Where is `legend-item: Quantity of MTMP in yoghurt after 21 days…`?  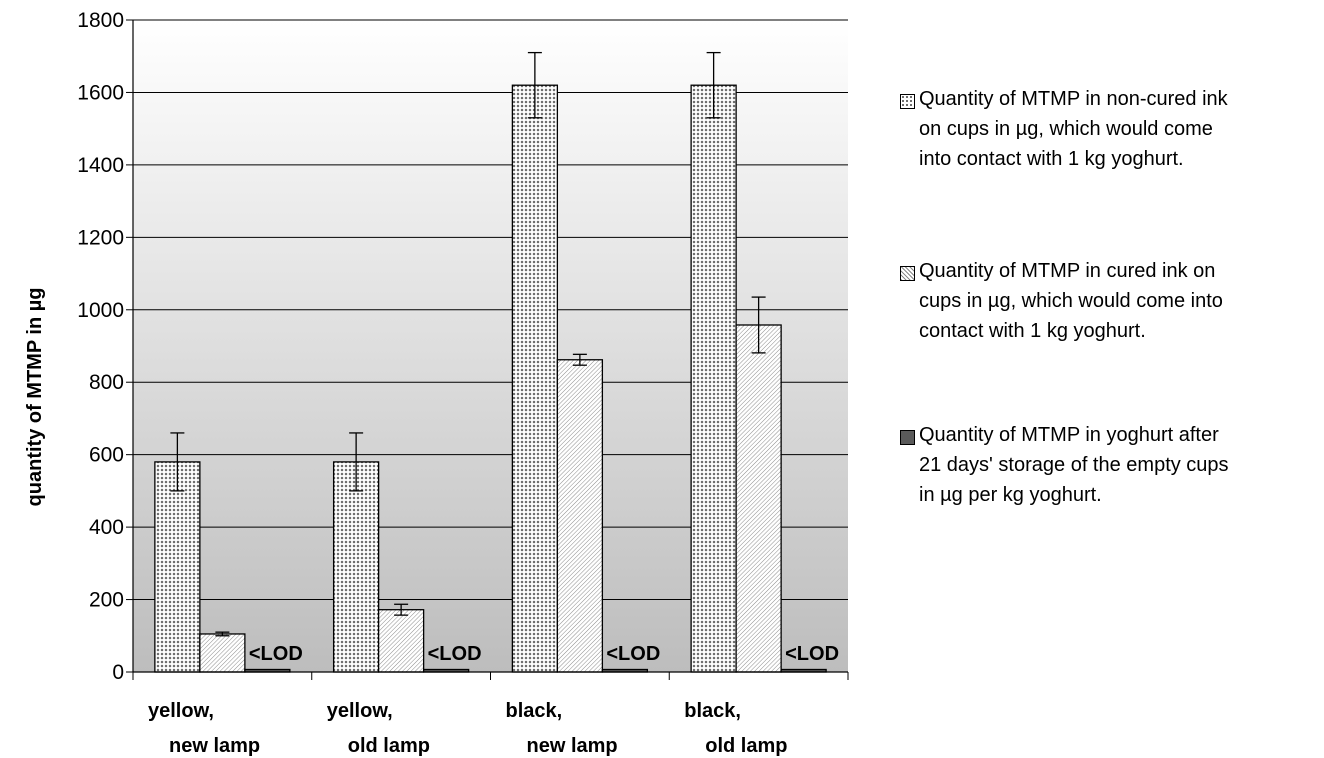 legend-item: Quantity of MTMP in yoghurt after 21 days… is located at coordinates (1110, 467).